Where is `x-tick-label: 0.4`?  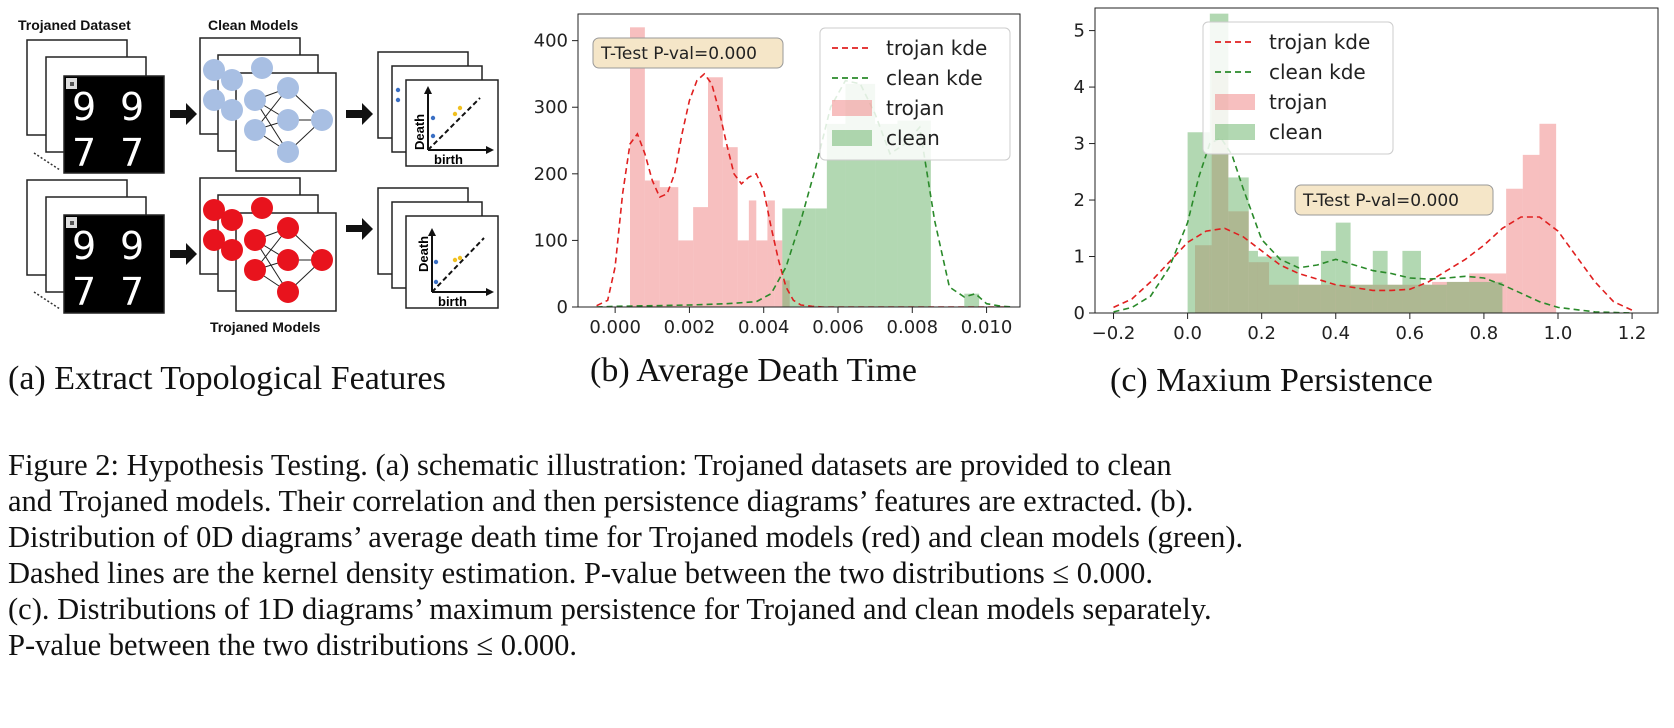
x-tick-label: 0.4 is located at coordinates (1335, 333).